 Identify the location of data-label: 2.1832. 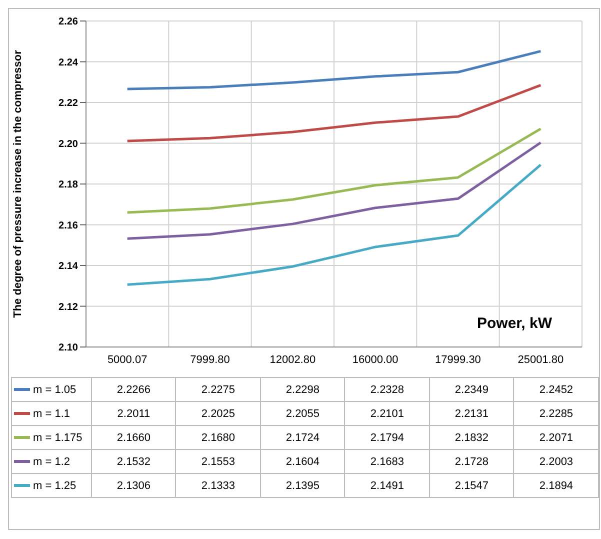
(471, 438).